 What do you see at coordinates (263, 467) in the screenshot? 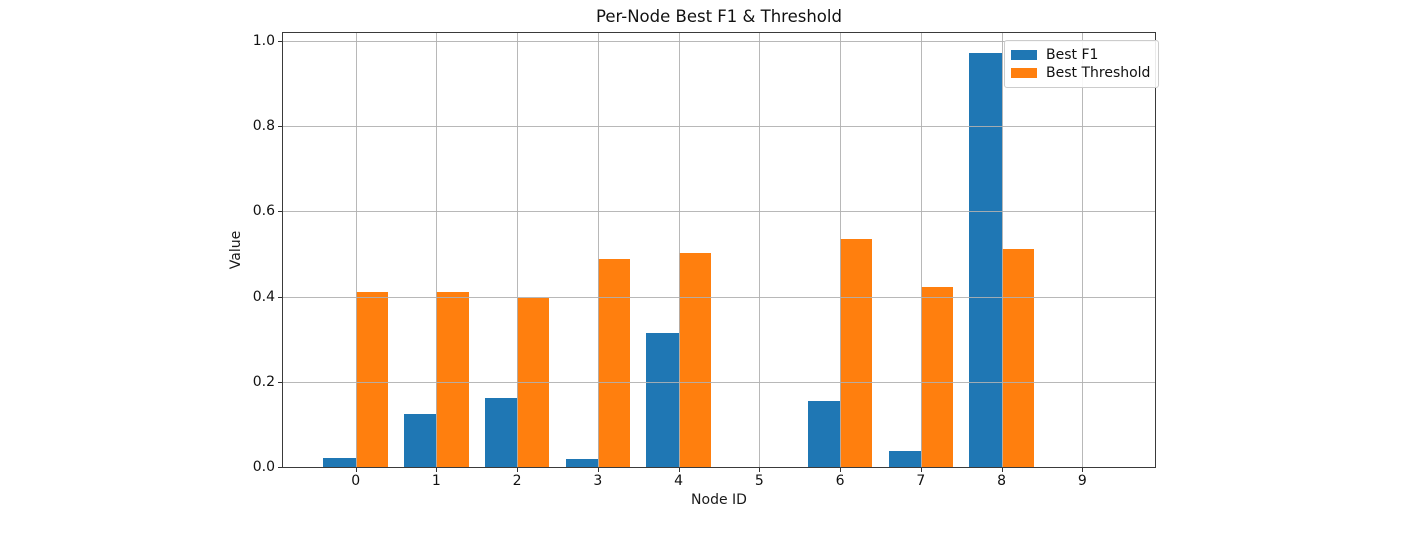
I see `ytick-label-0.0: 0.0` at bounding box center [263, 467].